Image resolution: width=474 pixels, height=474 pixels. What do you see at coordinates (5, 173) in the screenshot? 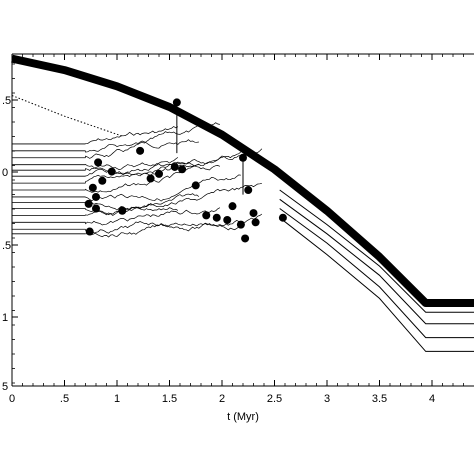
I see `y-tick-label: 0` at bounding box center [5, 173].